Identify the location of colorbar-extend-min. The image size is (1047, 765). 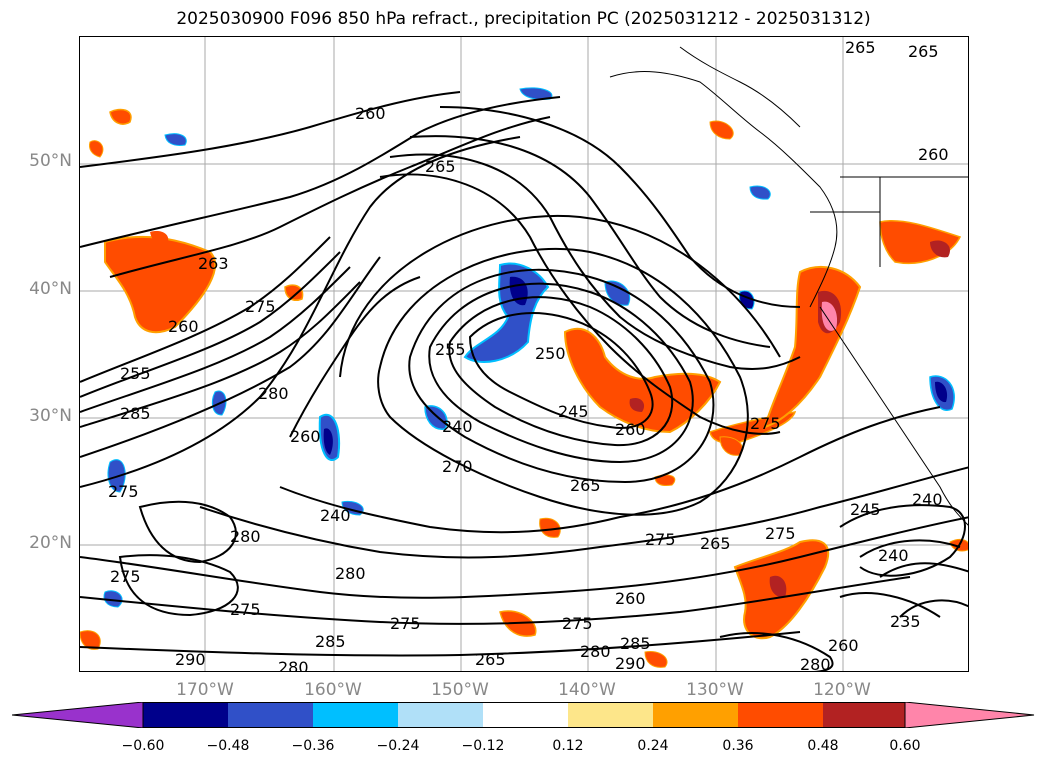
(78, 715).